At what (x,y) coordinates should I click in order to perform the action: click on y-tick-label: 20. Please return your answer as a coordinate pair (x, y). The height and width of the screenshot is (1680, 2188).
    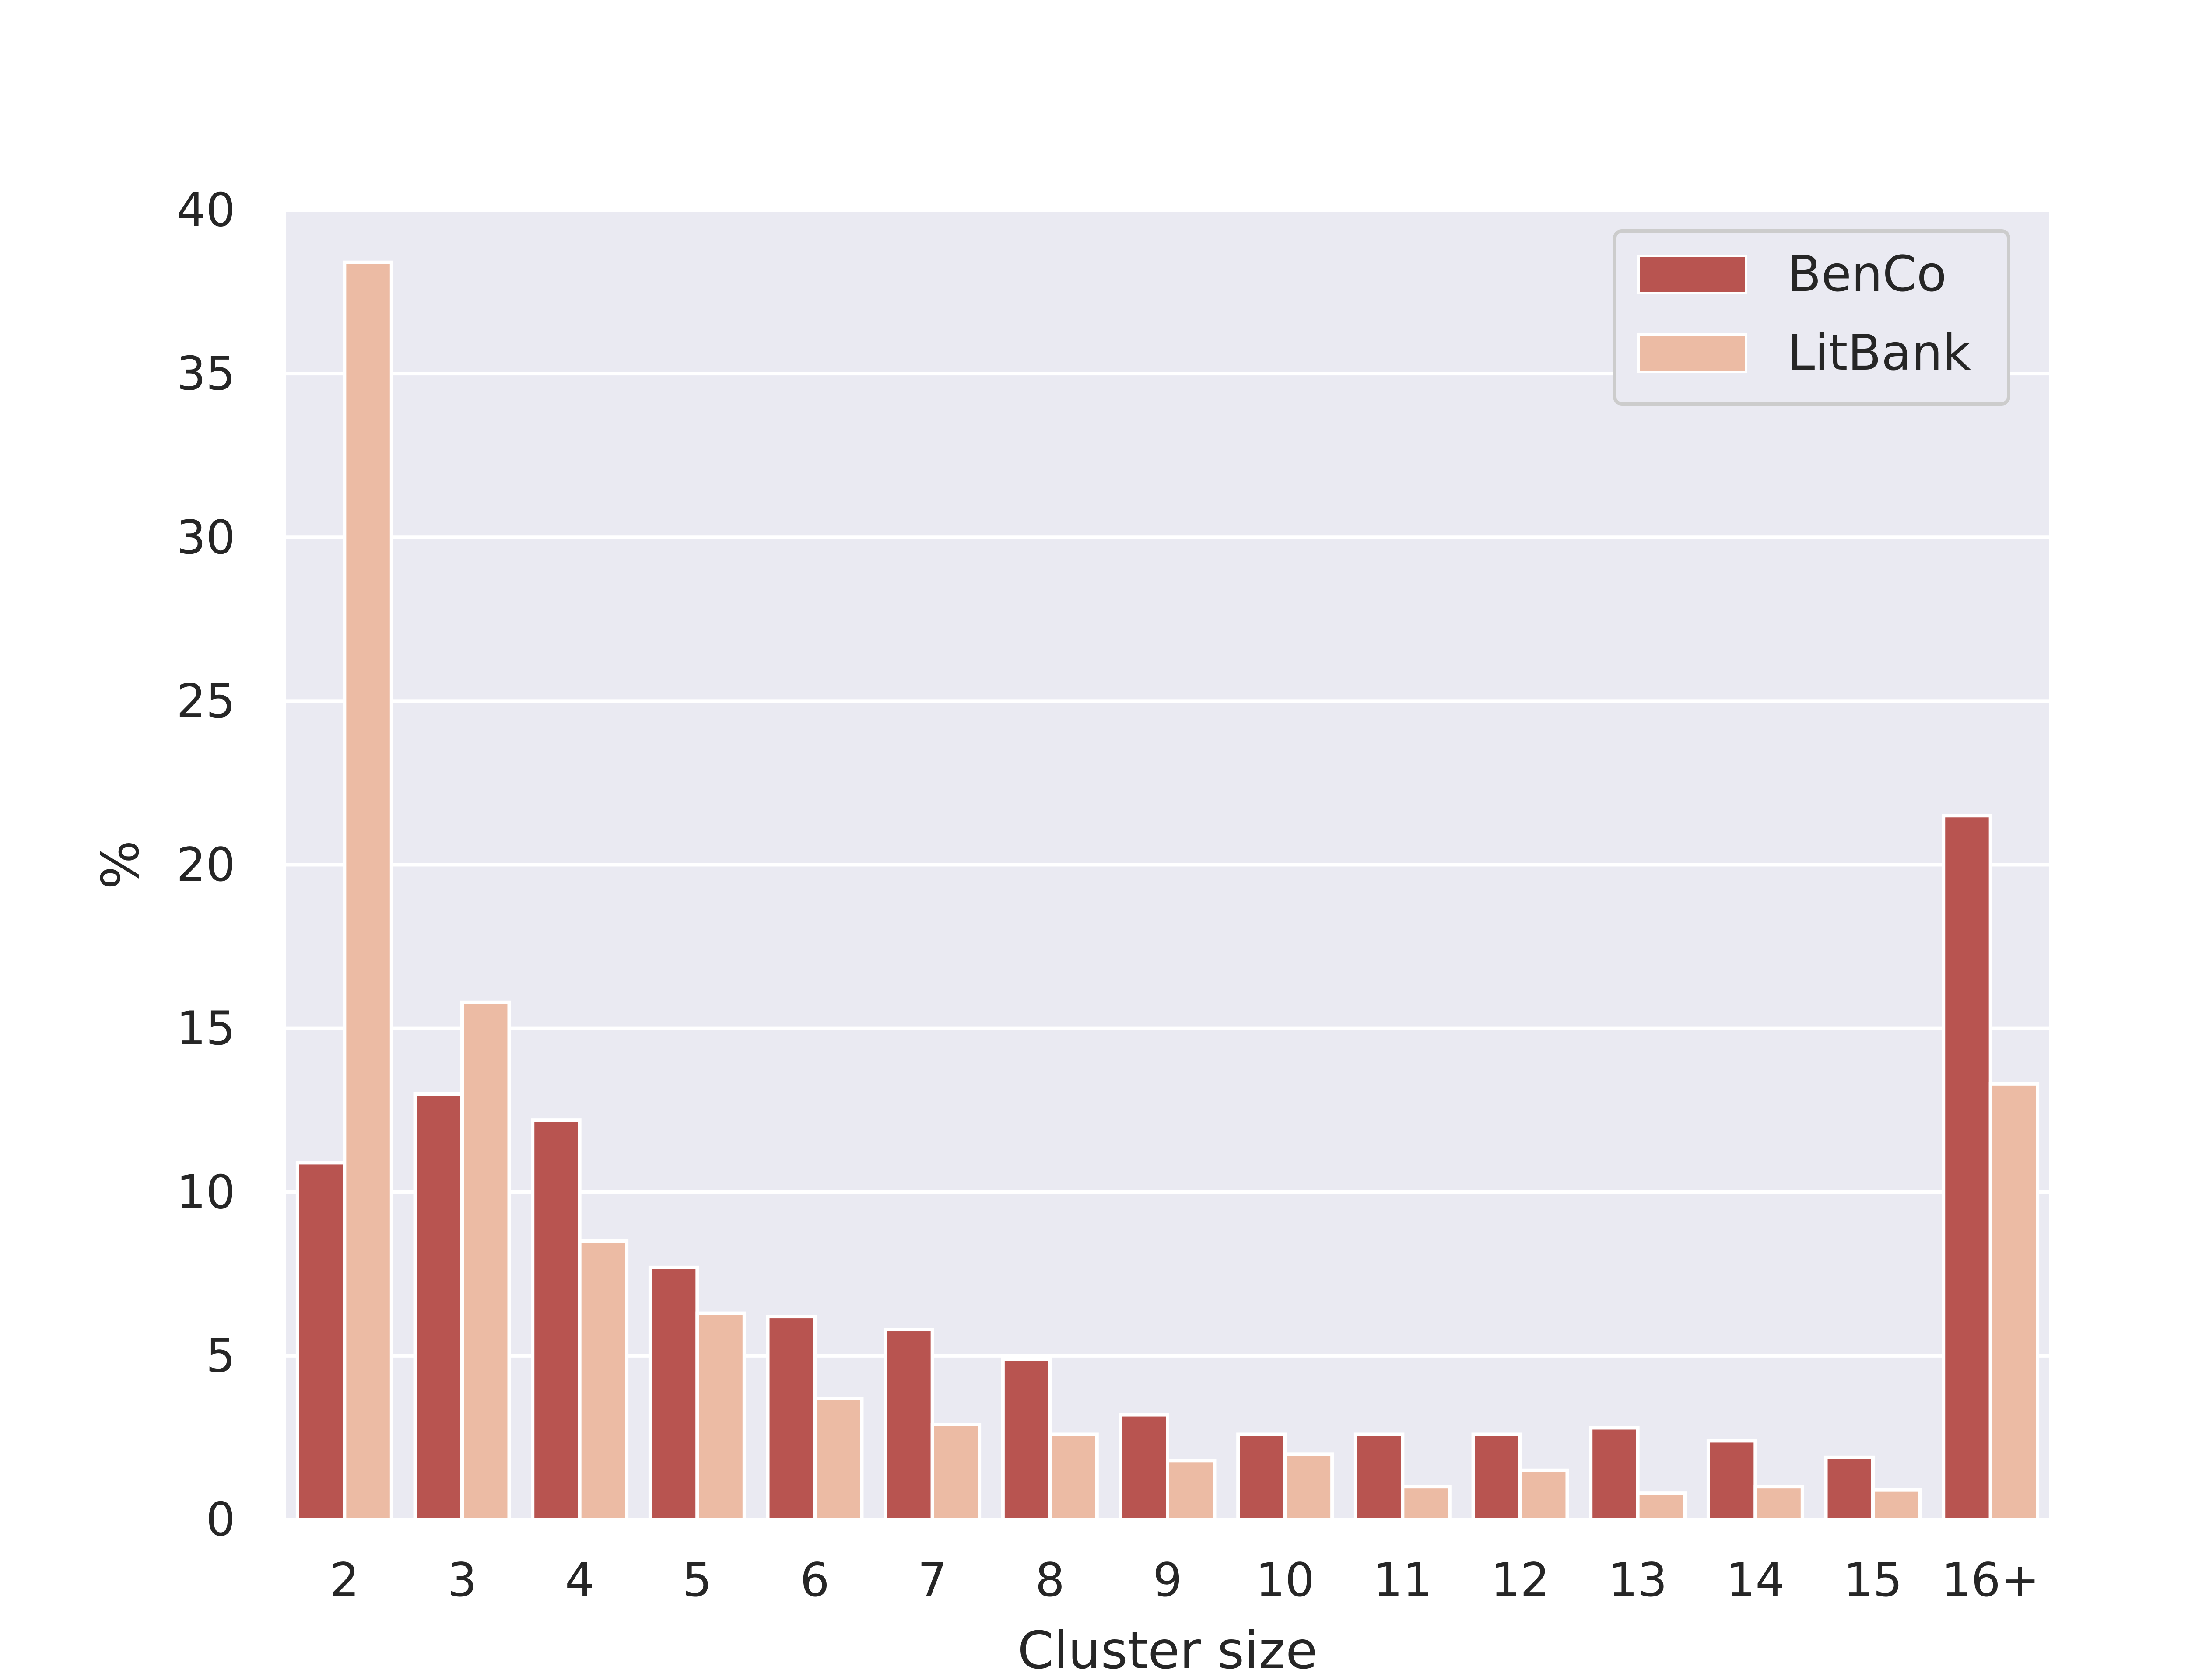
    Looking at the image, I should click on (206, 865).